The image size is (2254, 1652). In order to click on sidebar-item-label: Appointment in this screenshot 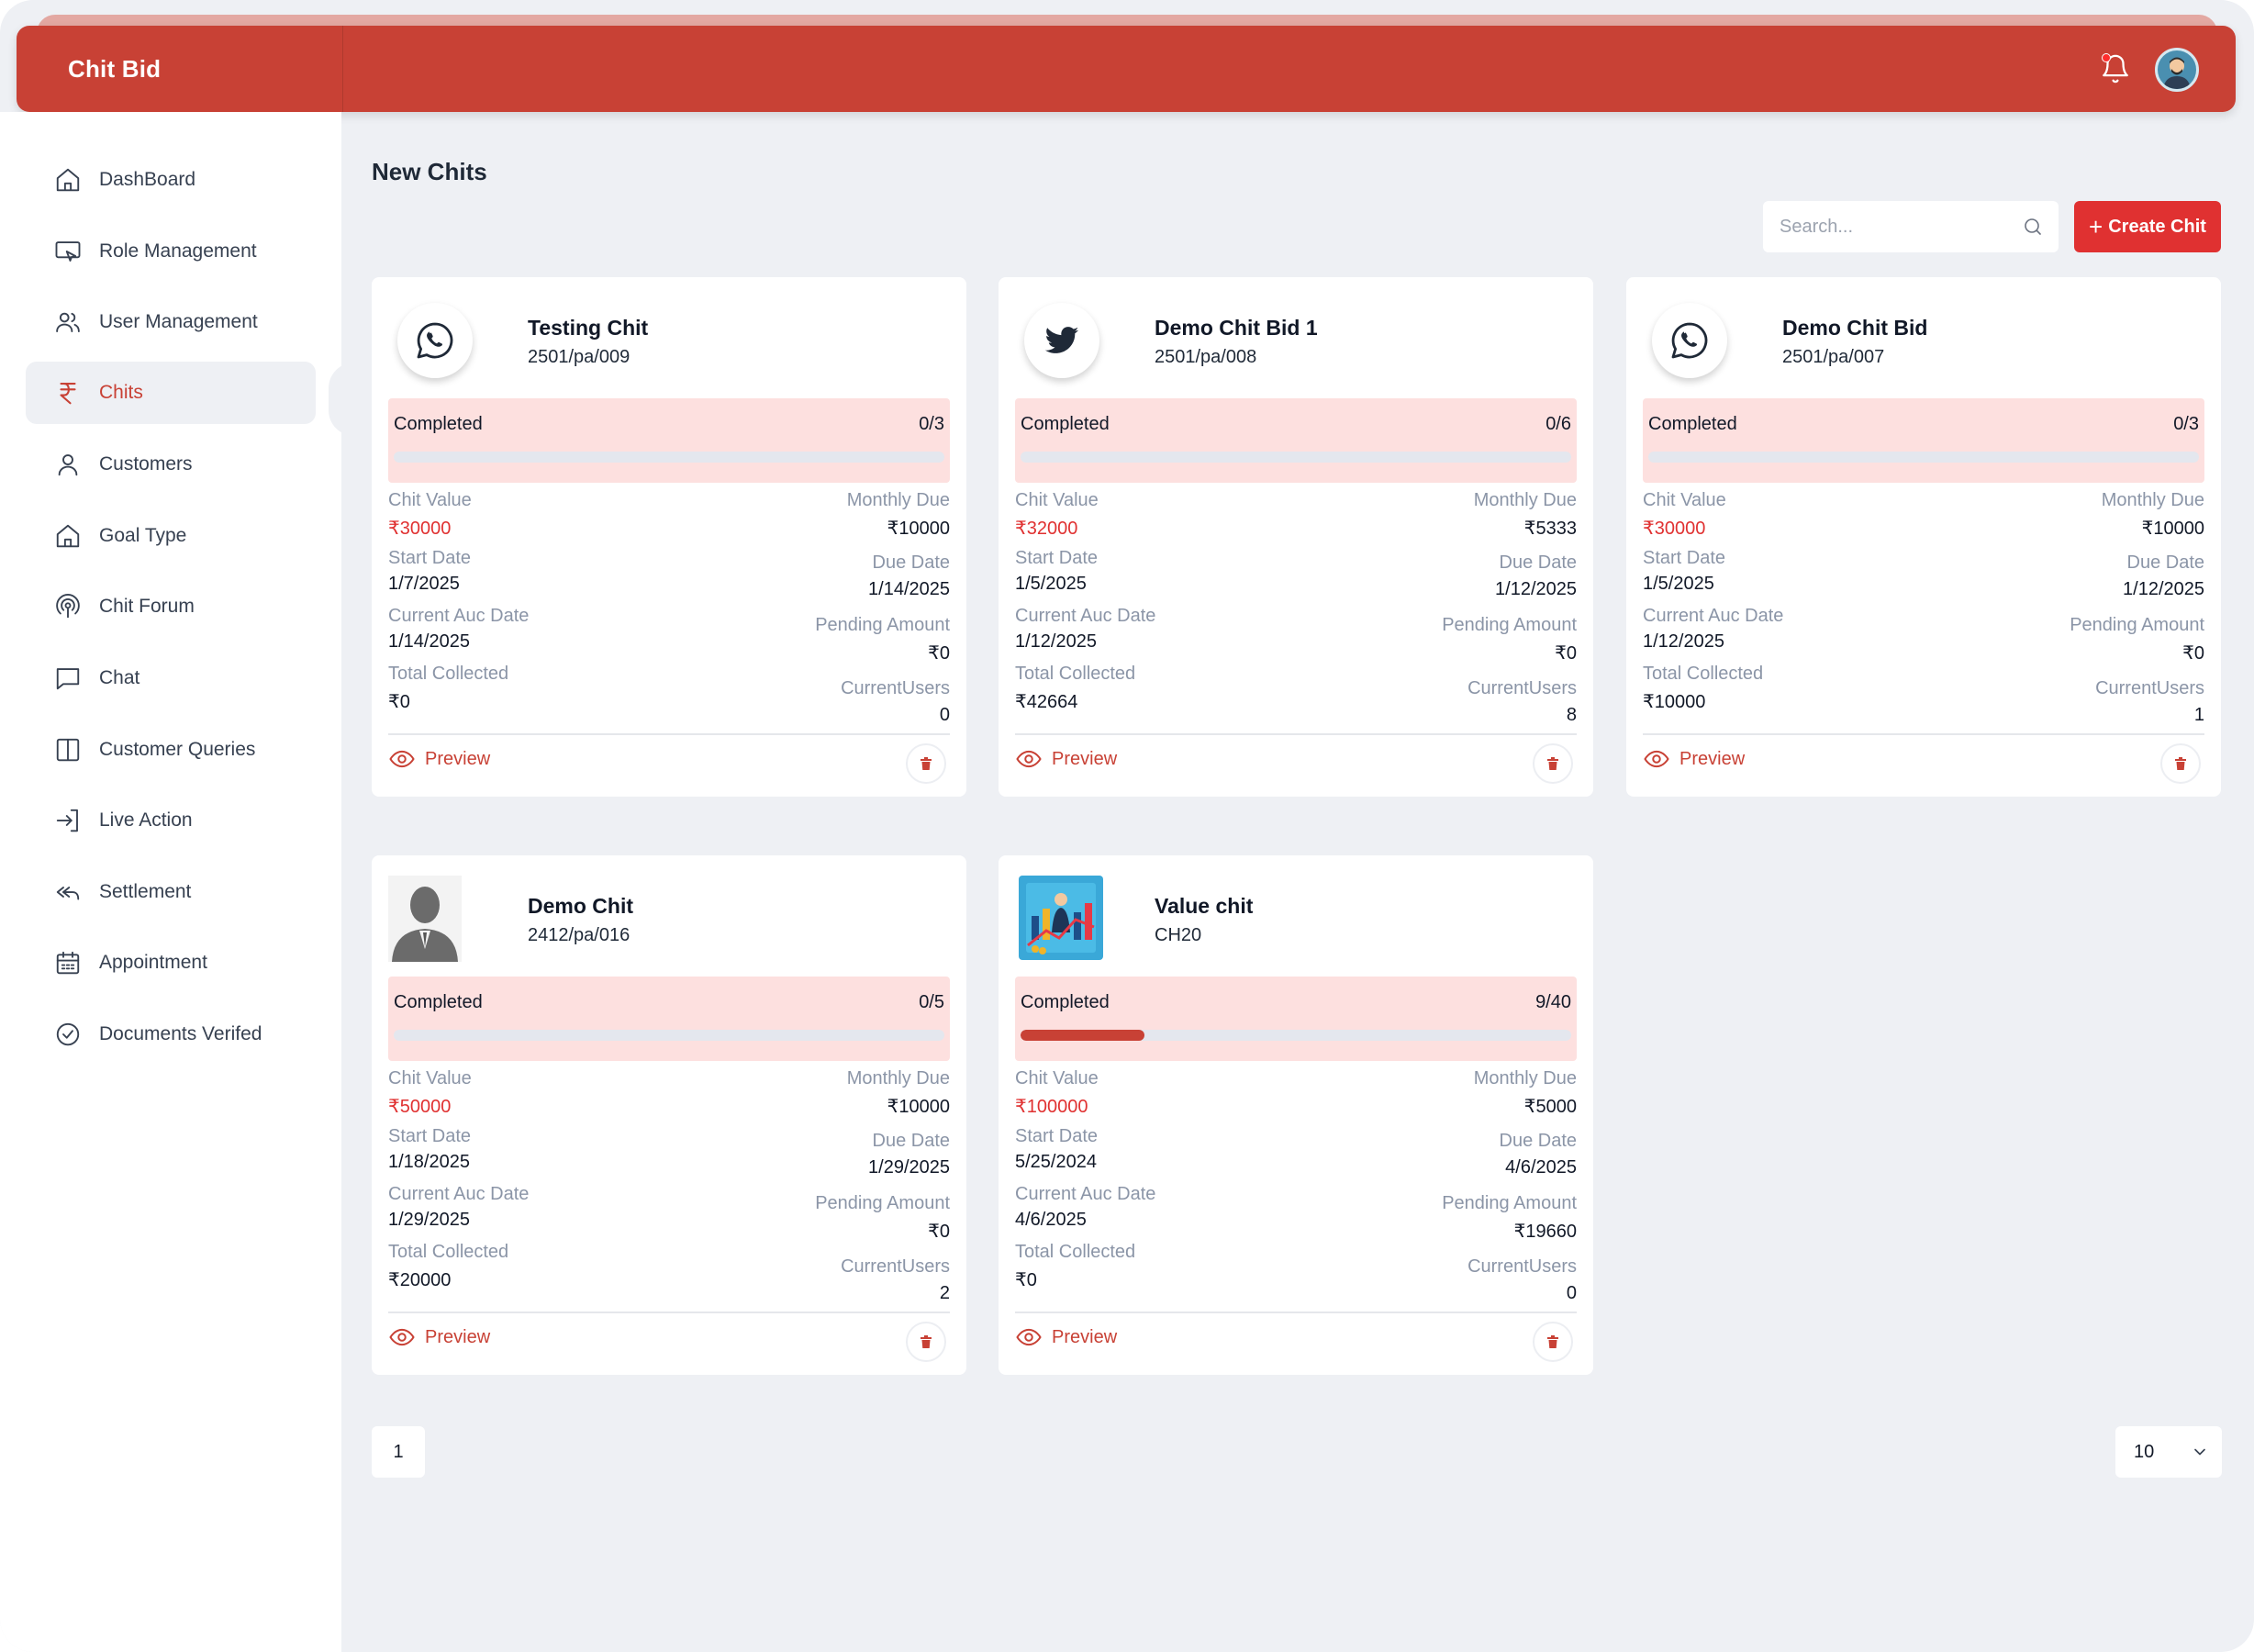, I will do `click(153, 963)`.